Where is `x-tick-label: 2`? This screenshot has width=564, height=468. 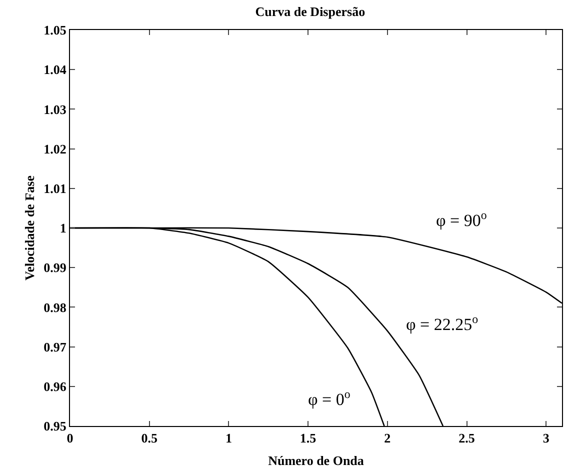 x-tick-label: 2 is located at coordinates (387, 438).